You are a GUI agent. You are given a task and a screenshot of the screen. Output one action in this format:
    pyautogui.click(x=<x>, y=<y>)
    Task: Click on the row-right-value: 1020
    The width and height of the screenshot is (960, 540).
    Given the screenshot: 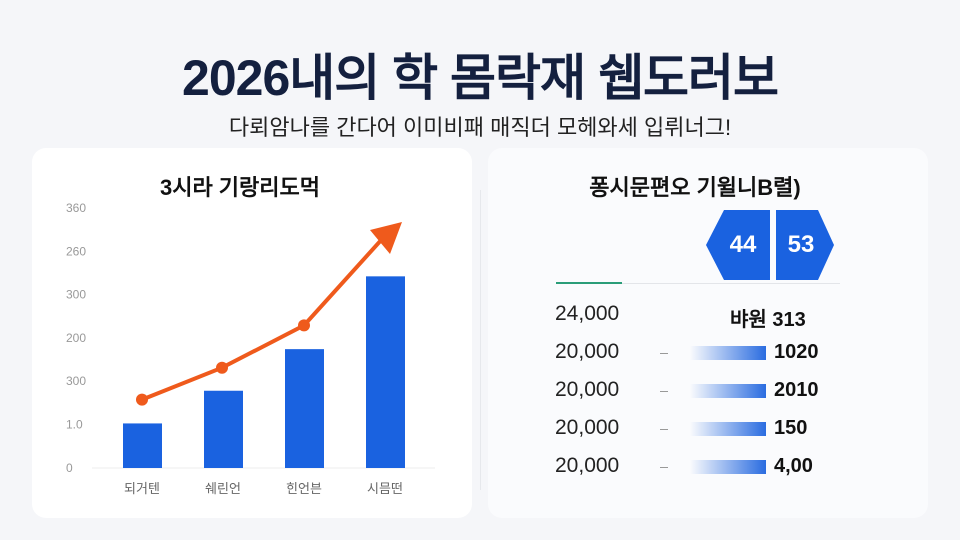 What is the action you would take?
    pyautogui.click(x=796, y=352)
    